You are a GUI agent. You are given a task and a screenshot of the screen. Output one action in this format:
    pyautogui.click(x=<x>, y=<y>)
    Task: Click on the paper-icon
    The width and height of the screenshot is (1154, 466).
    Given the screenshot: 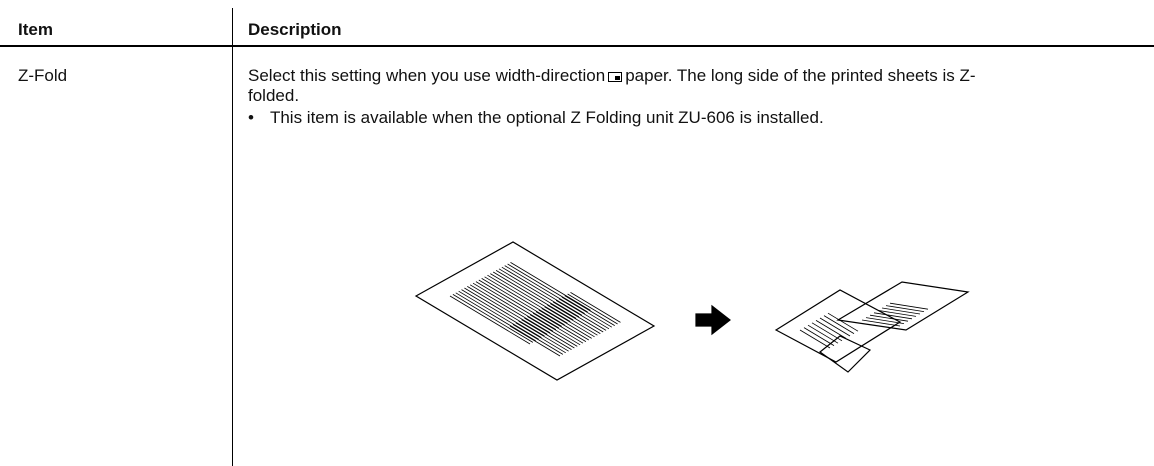 What is the action you would take?
    pyautogui.click(x=615, y=77)
    